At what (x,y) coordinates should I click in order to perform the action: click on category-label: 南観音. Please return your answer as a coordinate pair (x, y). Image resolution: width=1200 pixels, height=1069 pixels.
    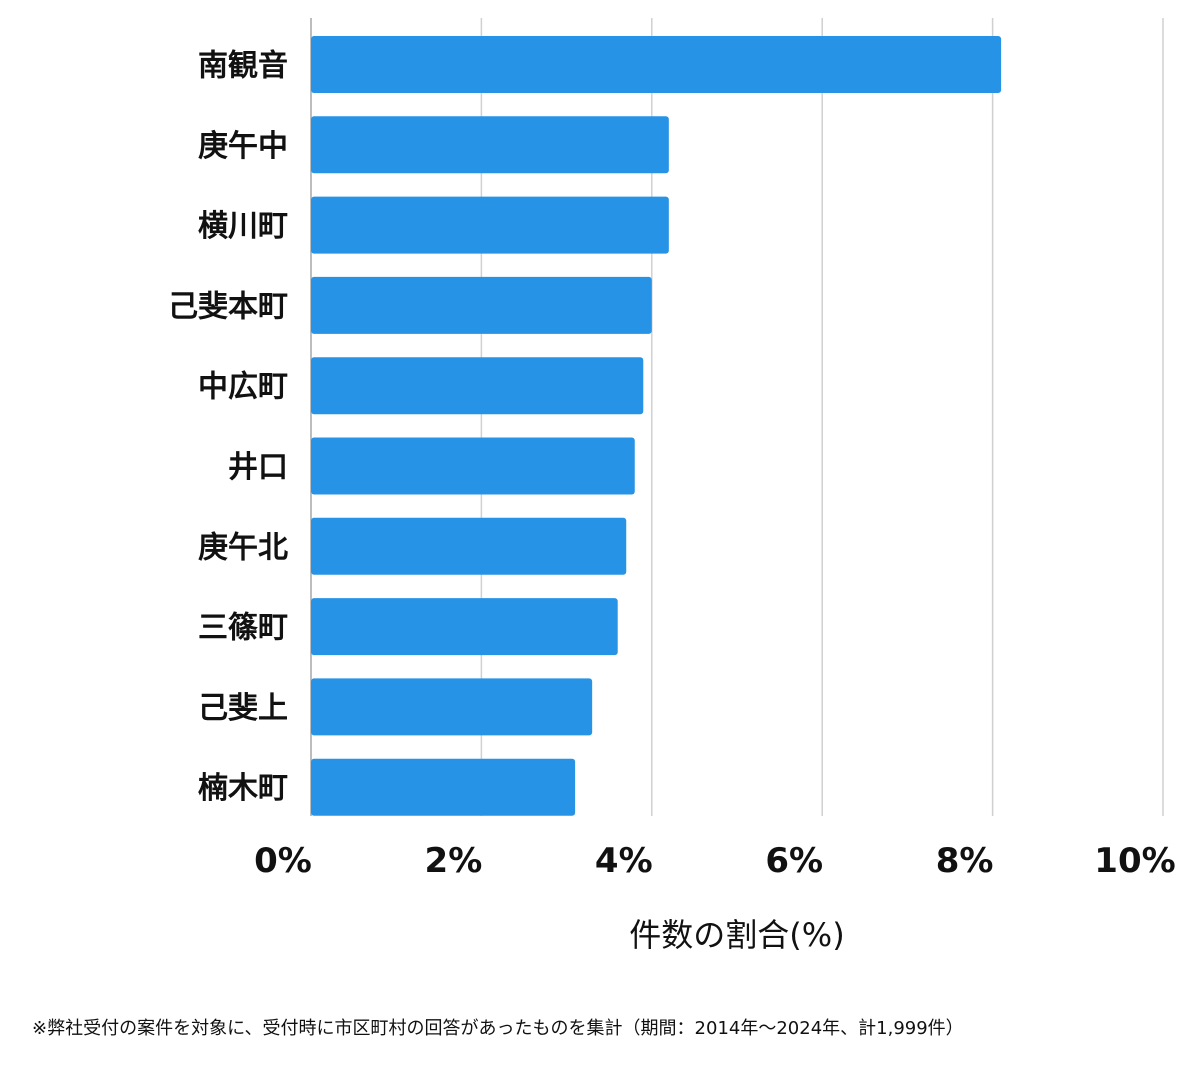
    Looking at the image, I should click on (243, 66).